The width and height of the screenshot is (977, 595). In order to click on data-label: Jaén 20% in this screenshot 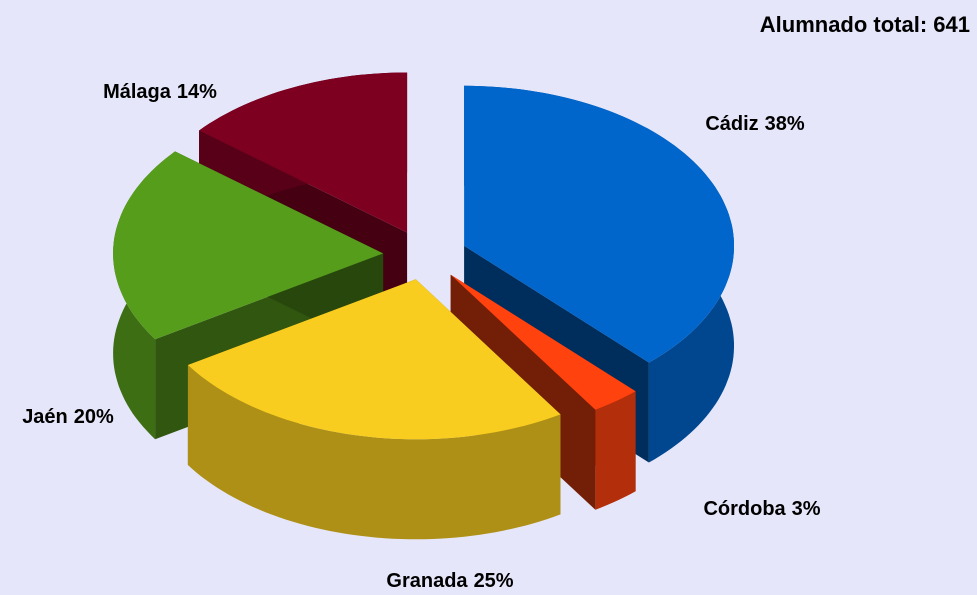, I will do `click(68, 417)`.